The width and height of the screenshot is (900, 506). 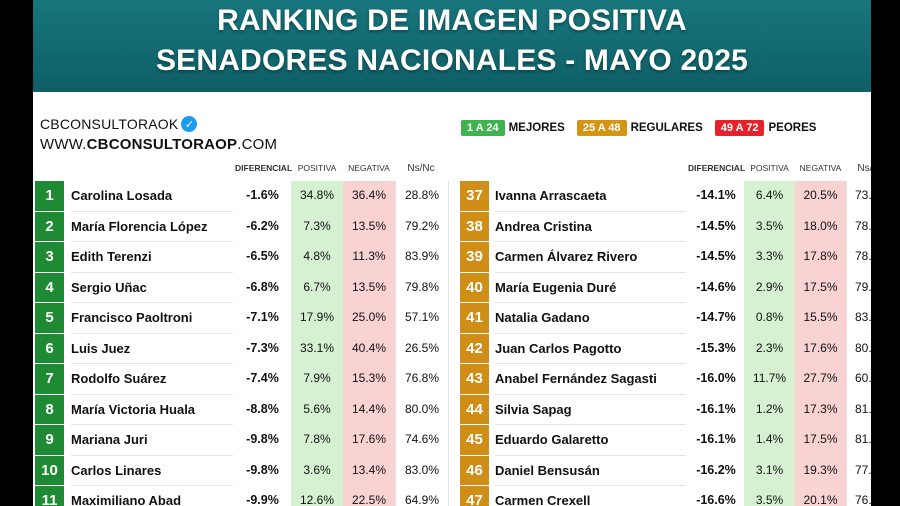 I want to click on negativa-value: 18.0%, so click(x=820, y=226).